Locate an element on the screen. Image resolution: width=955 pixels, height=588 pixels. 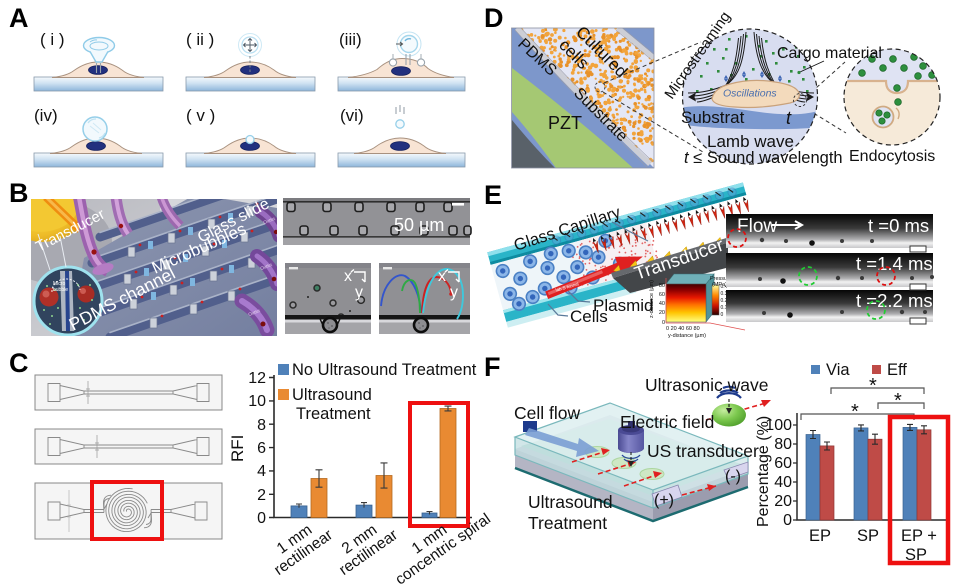
svg-text: 0 20 40 60 80 is located at coordinates (683, 329).